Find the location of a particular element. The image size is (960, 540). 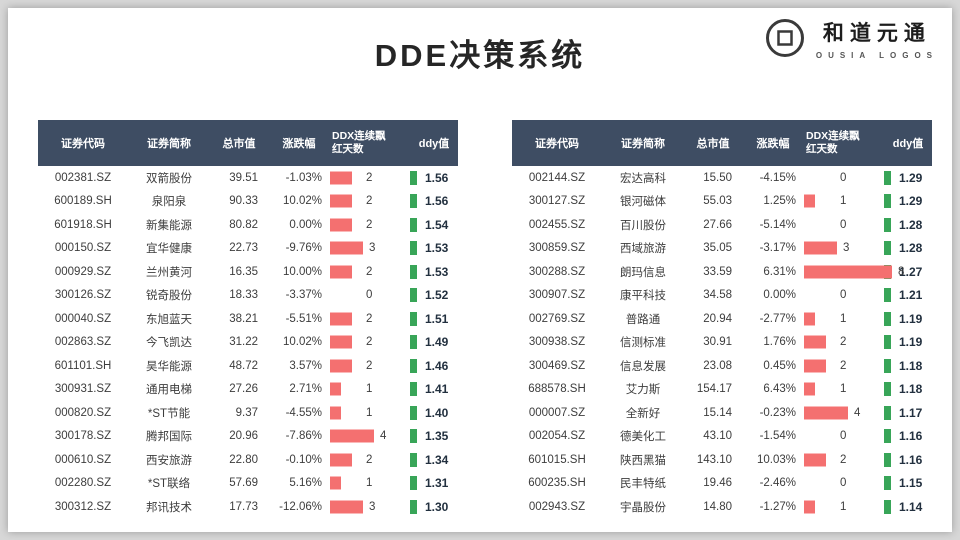

table-row: 300938.SZ 信测标准 30.91 1.76% 2 1.19 is located at coordinates (722, 342).